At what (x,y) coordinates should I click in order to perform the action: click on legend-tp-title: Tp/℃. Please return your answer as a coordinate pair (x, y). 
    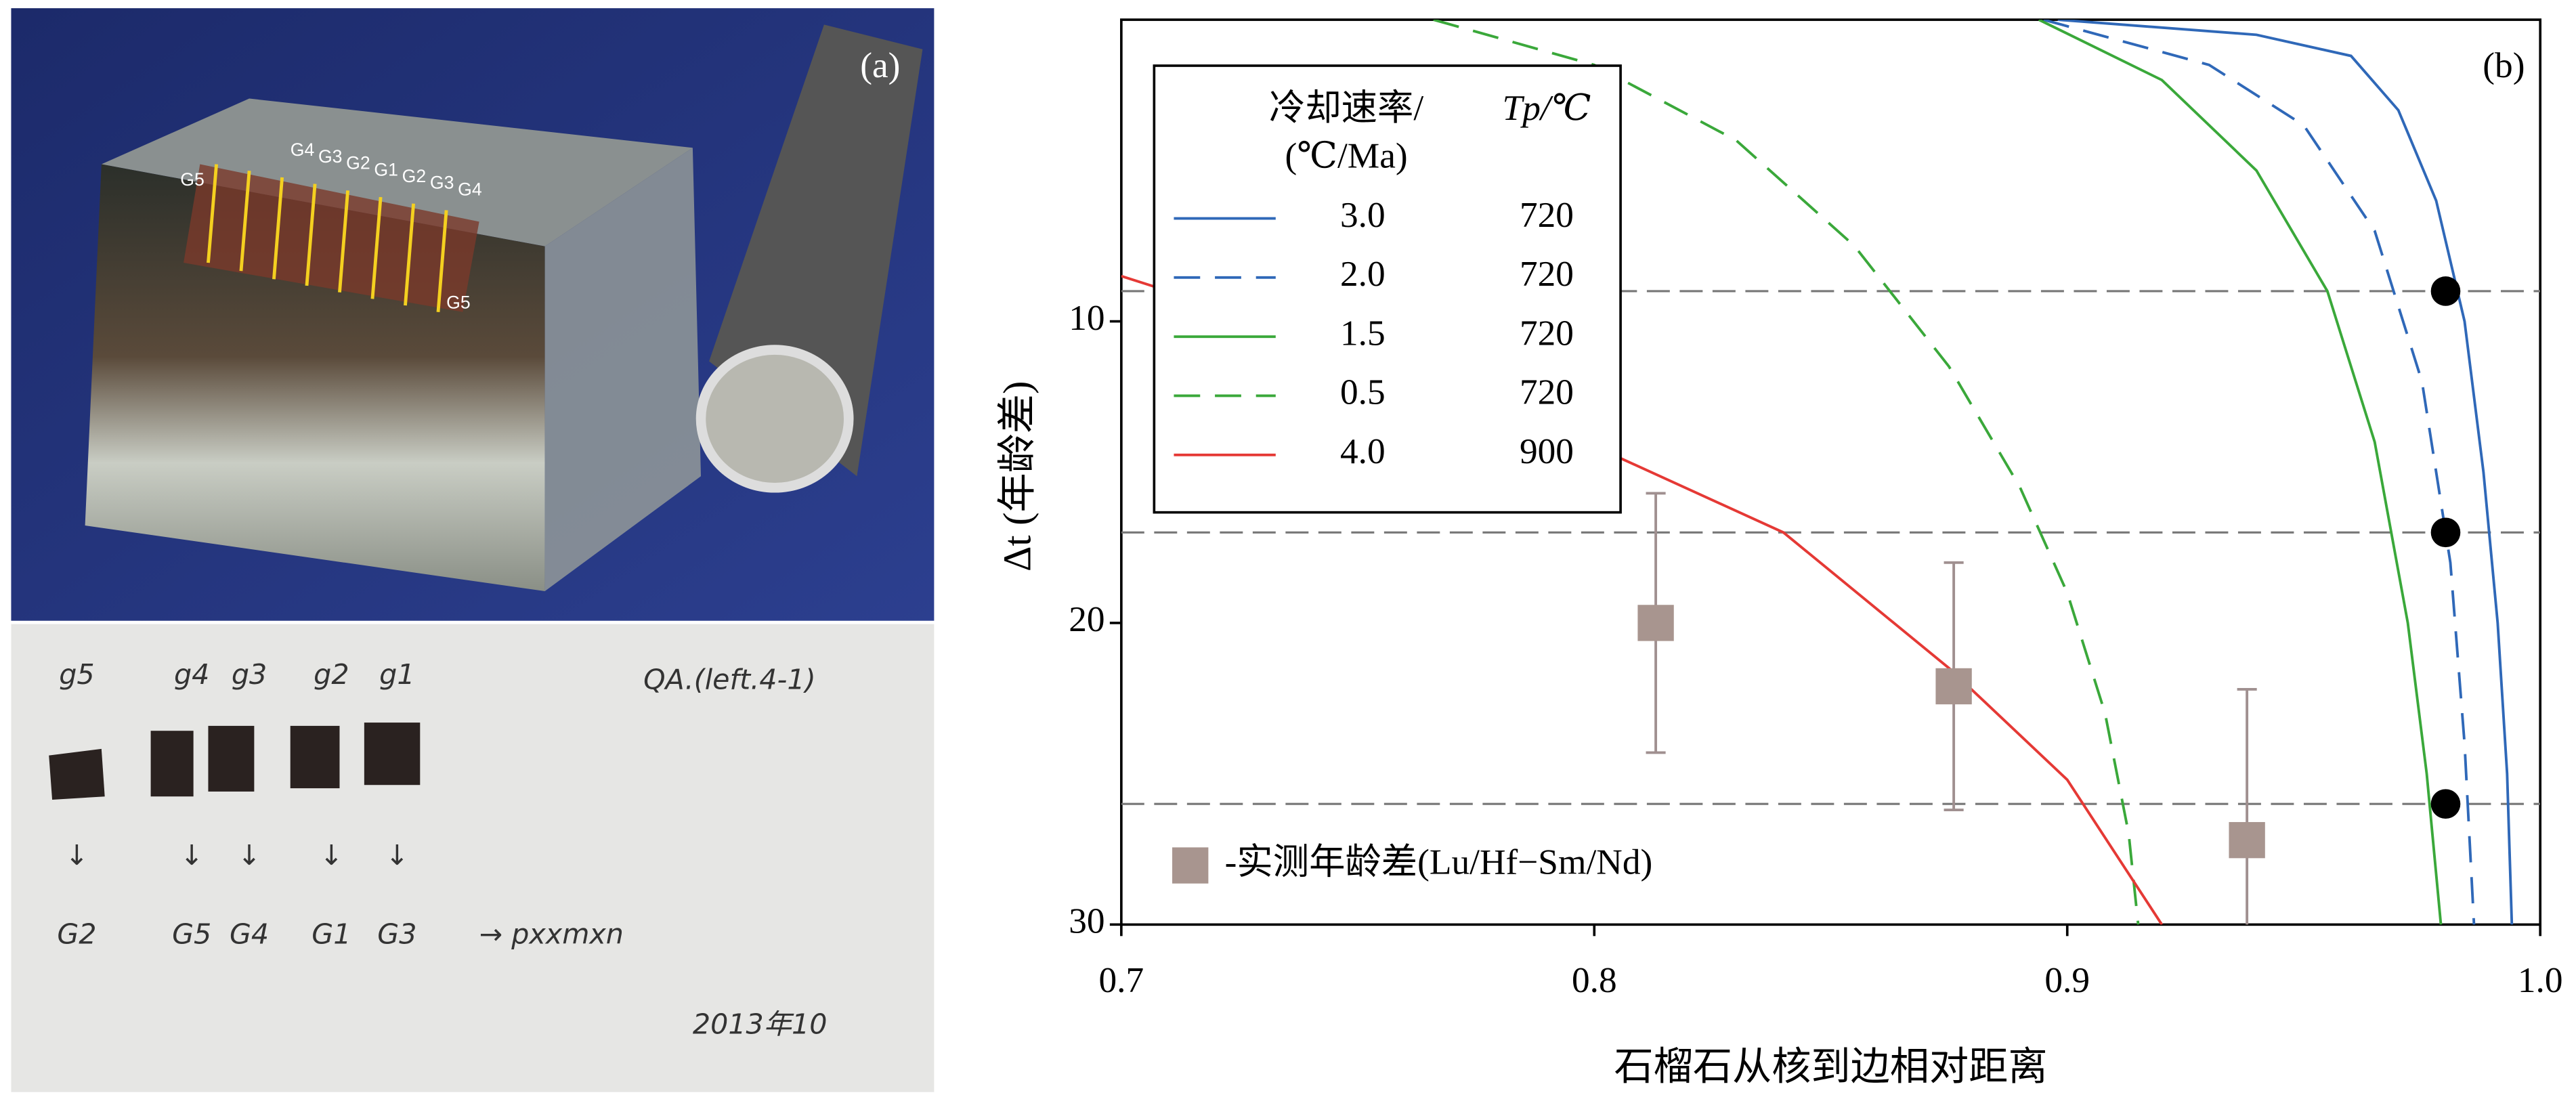
    Looking at the image, I should click on (1547, 107).